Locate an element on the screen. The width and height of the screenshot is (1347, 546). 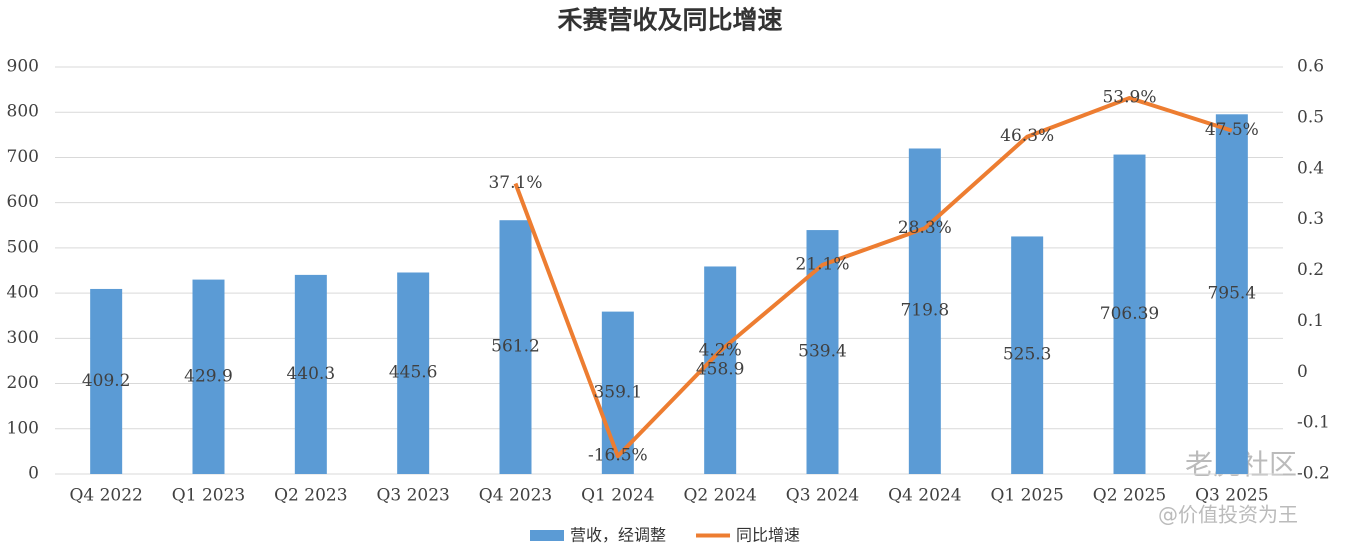
data-label: 561.2 is located at coordinates (515, 347).